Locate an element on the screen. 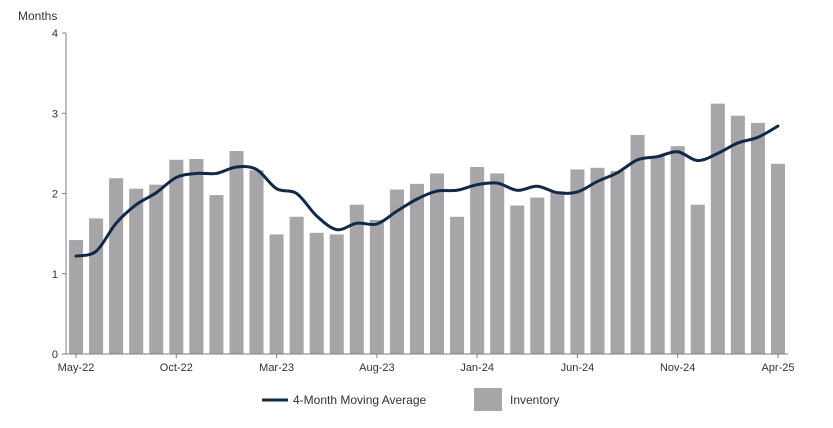 The image size is (833, 428). y-axis: 0 1 2 3 4 is located at coordinates (59, 194).